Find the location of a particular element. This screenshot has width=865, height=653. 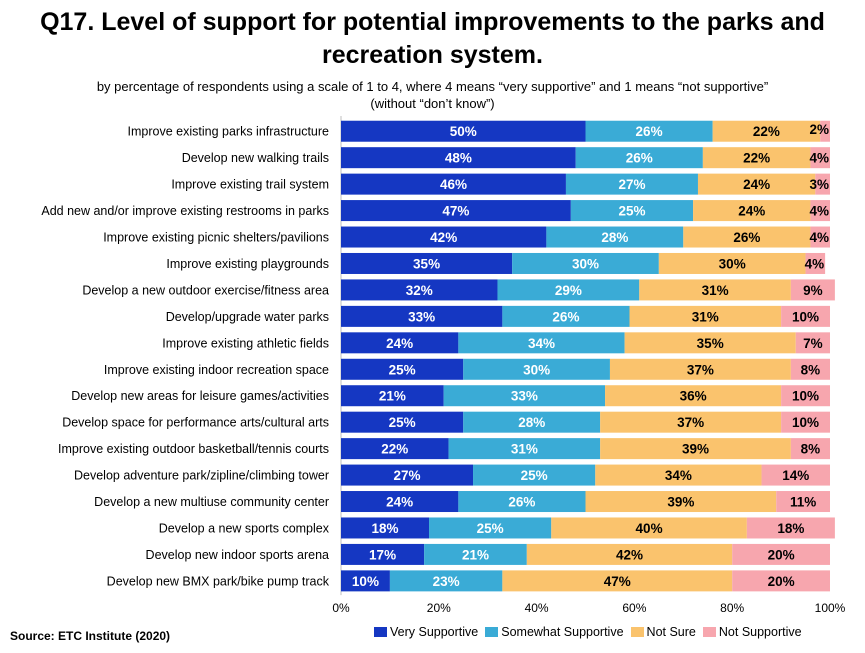

legend-swatch-somewhat-supportive is located at coordinates (492, 632).